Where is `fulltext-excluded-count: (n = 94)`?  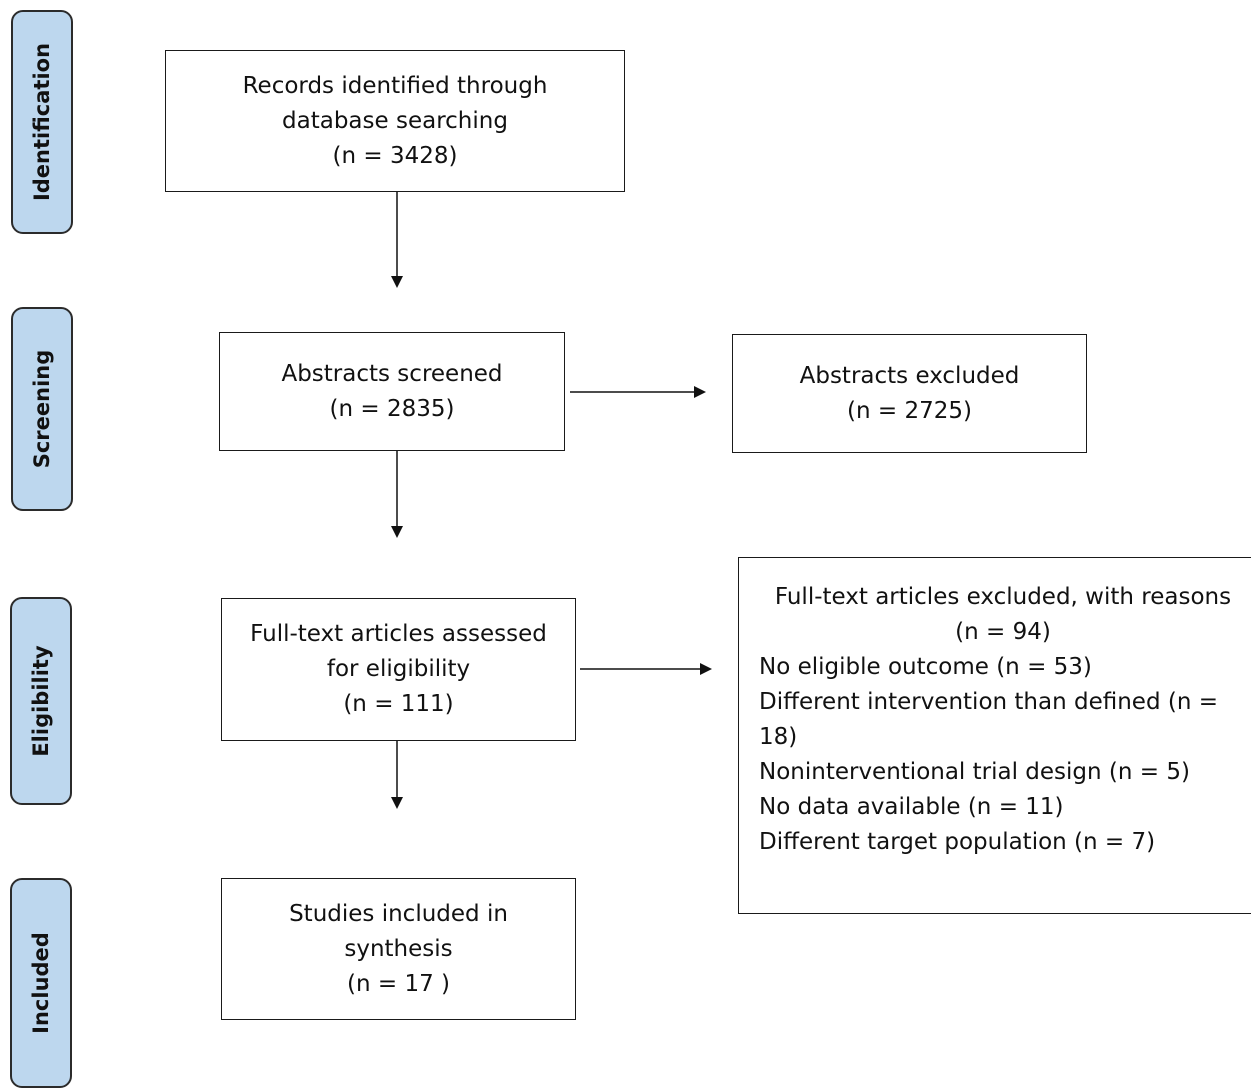 fulltext-excluded-count: (n = 94) is located at coordinates (1003, 632).